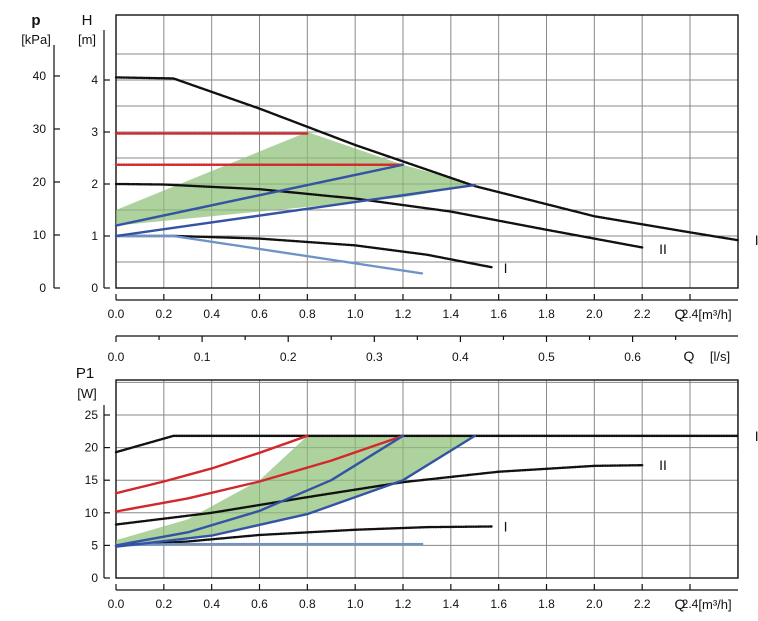 The height and width of the screenshot is (621, 758). Describe the element at coordinates (756, 240) in the screenshot. I see `head-curve-label: III` at that location.